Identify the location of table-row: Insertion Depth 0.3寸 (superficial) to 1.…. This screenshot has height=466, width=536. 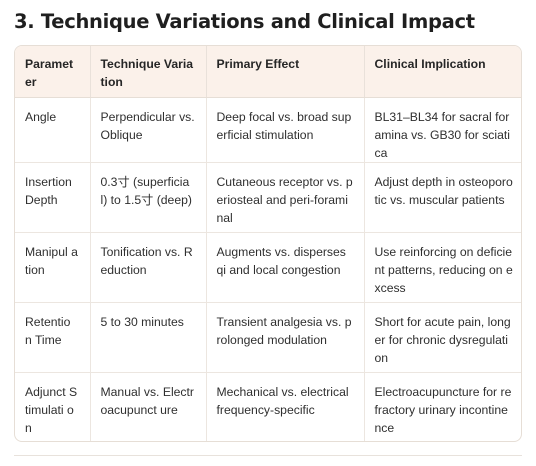
(268, 197).